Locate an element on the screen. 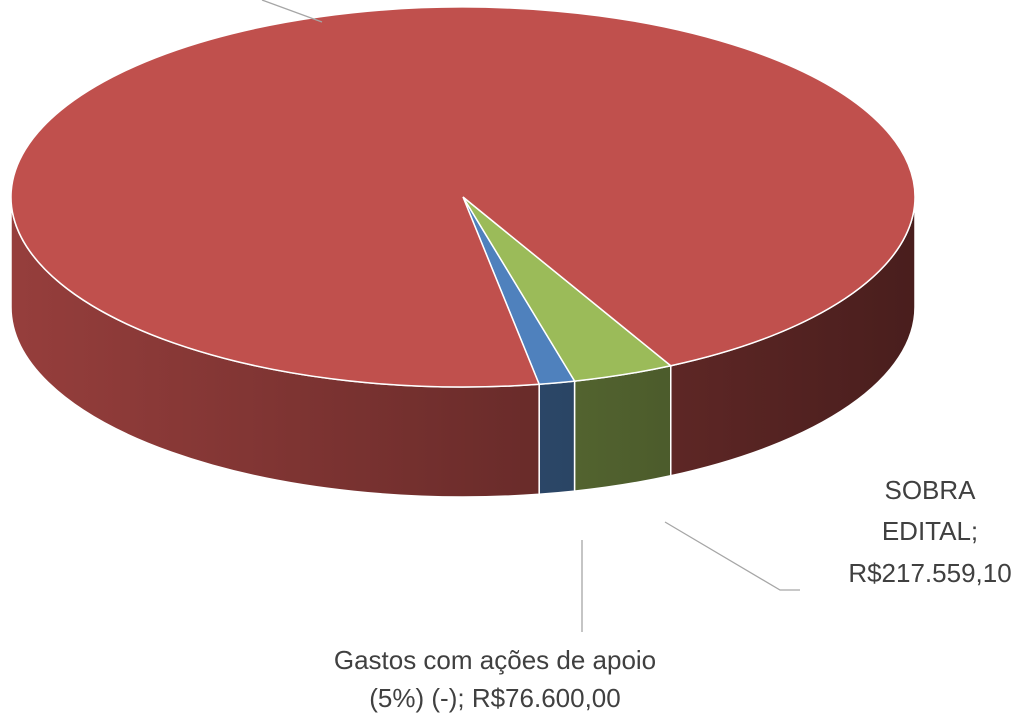  label-part: R$76.600,00 is located at coordinates (546, 698).